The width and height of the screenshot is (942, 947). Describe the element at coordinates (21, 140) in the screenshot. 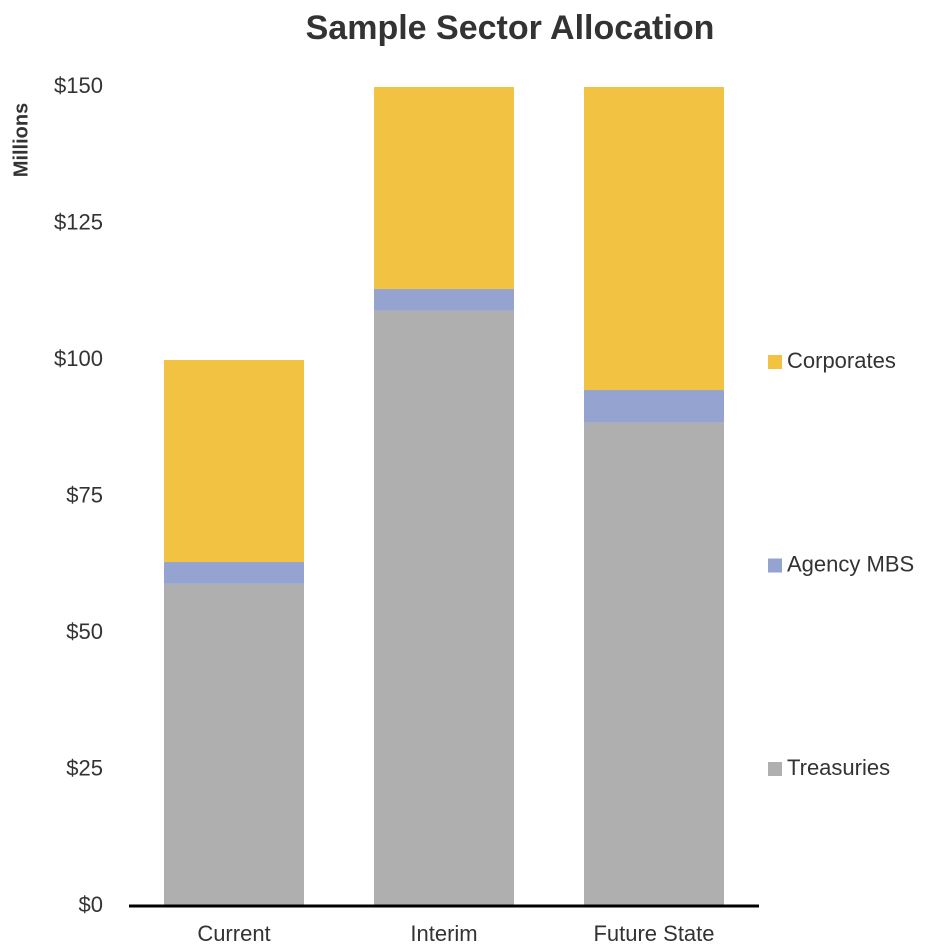

I see `y-axis-label: Millions` at that location.